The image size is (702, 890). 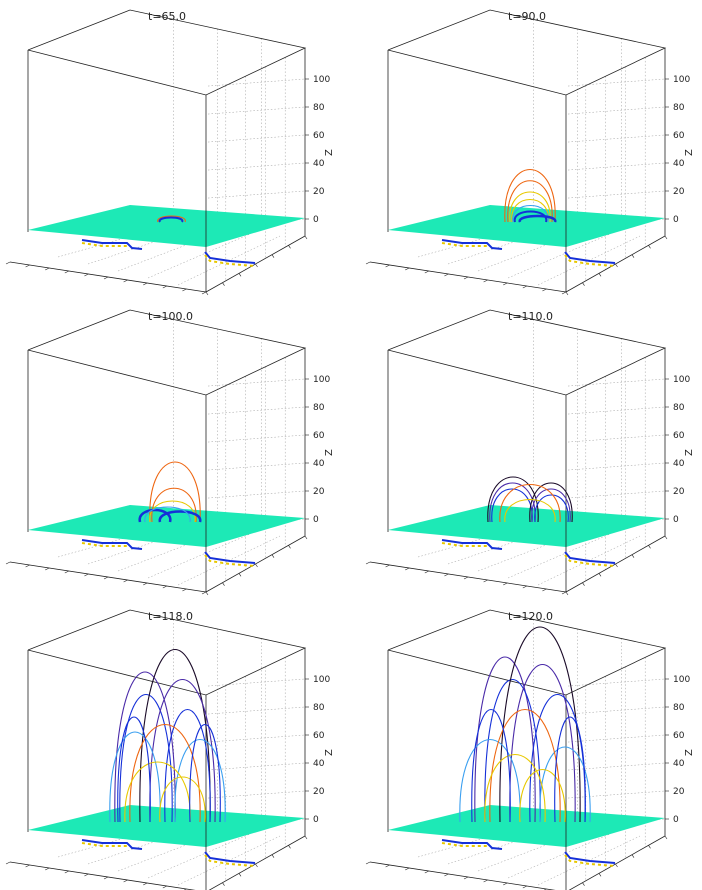 What do you see at coordinates (530, 316) in the screenshot?
I see `panel-title: t=110.0` at bounding box center [530, 316].